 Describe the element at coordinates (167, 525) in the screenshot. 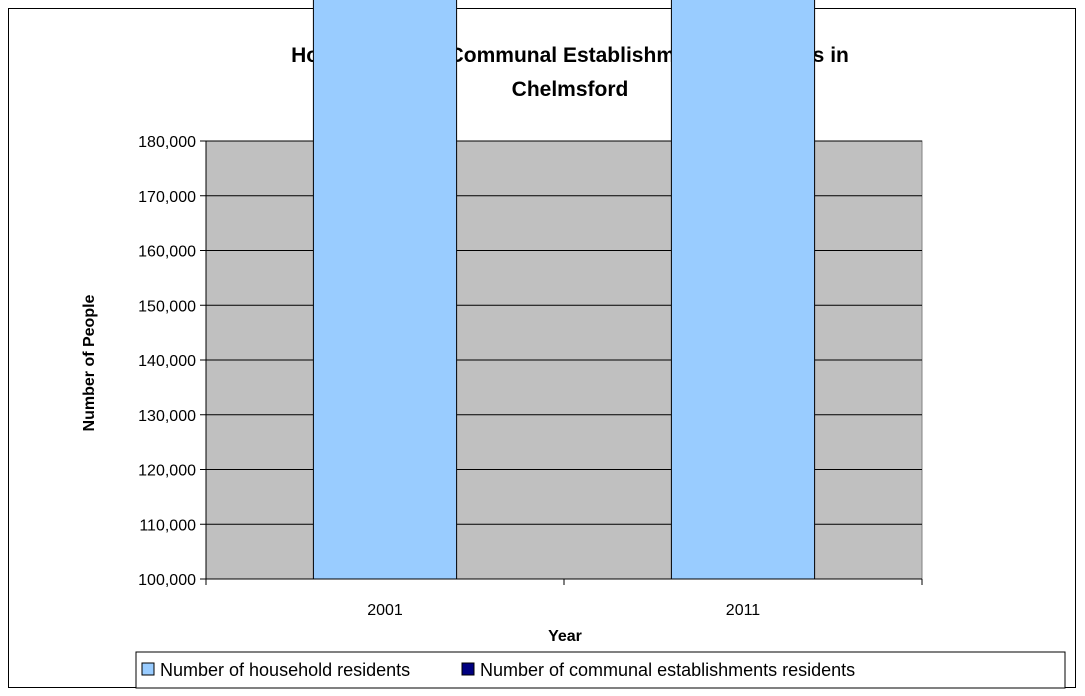

I see `y-tick-label: 110,000` at that location.